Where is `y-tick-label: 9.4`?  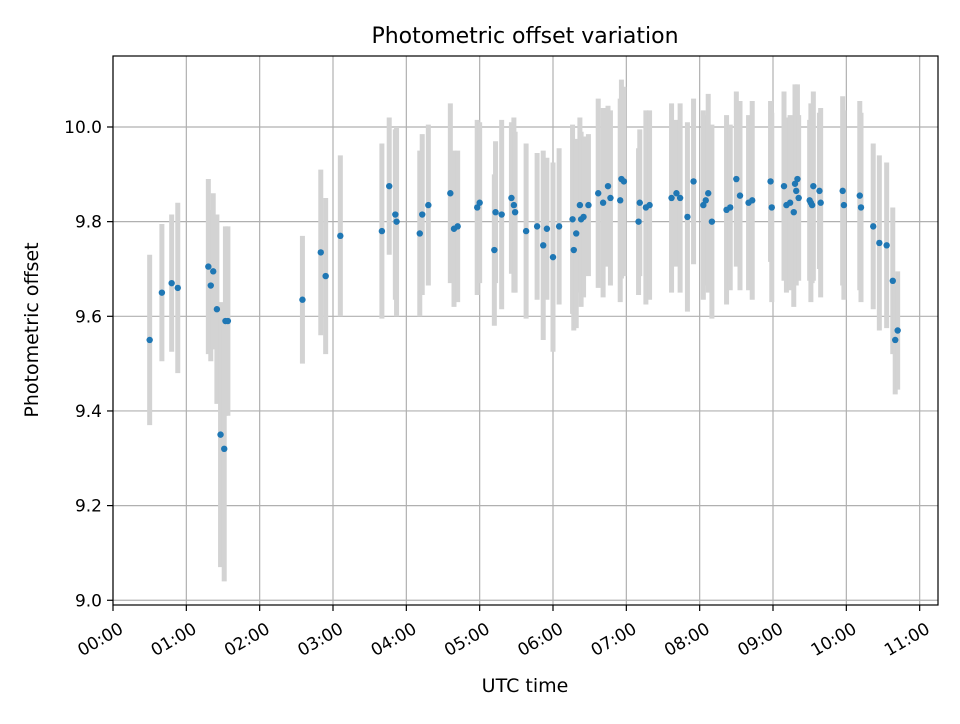
y-tick-label: 9.4 is located at coordinates (88, 412).